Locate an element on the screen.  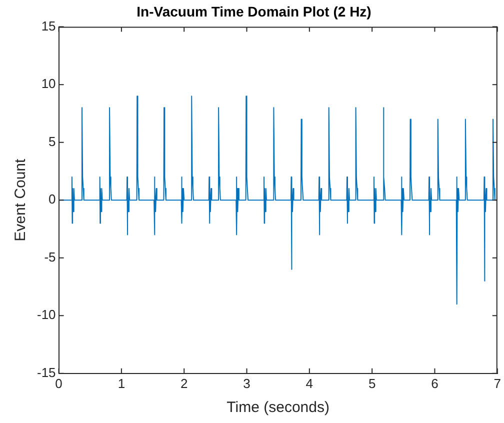
chart-title: In-Vacuum Time Domain Plot (2 Hz) is located at coordinates (254, 11).